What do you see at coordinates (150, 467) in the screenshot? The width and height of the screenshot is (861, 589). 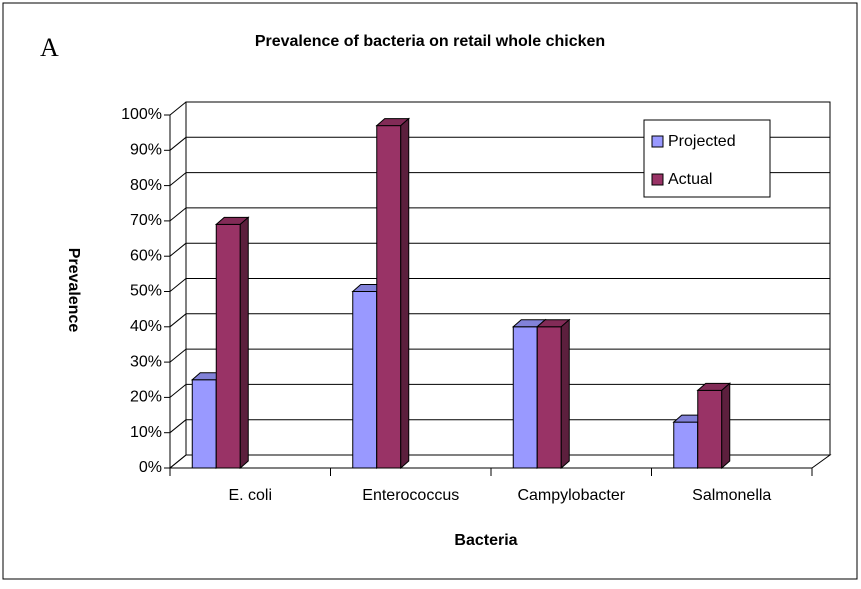 I see `y-tick-label: 0%` at bounding box center [150, 467].